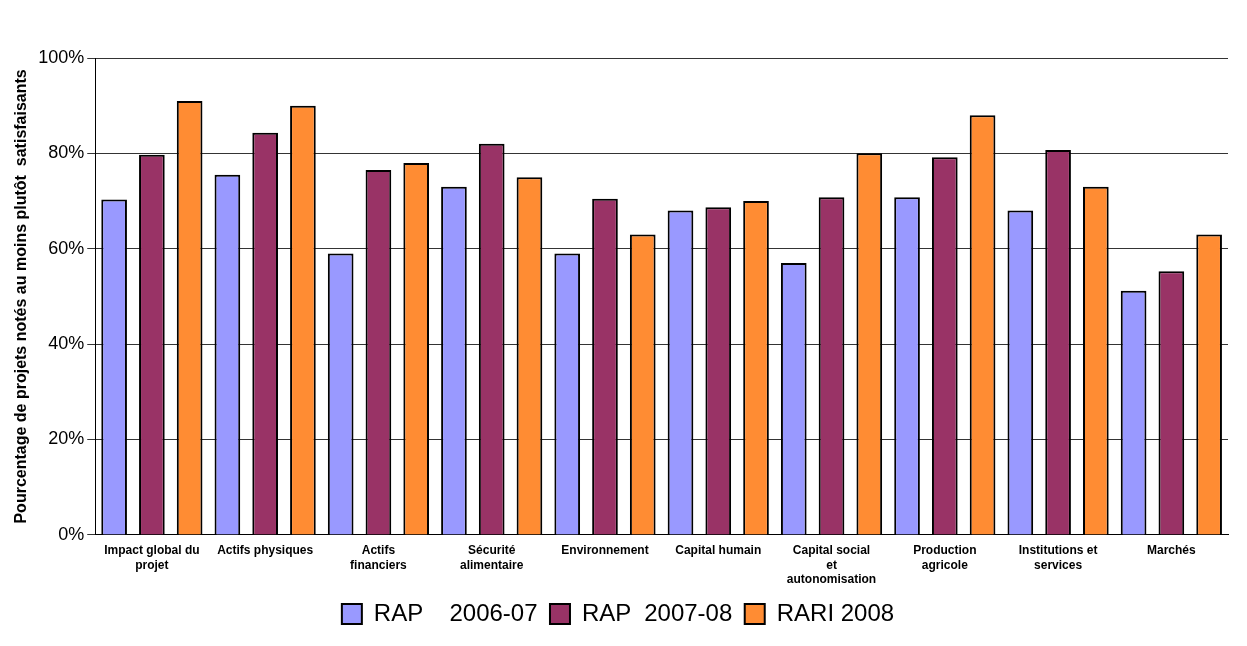 This screenshot has height=646, width=1247. What do you see at coordinates (945, 557) in the screenshot?
I see `x-tick-label: Production agricole` at bounding box center [945, 557].